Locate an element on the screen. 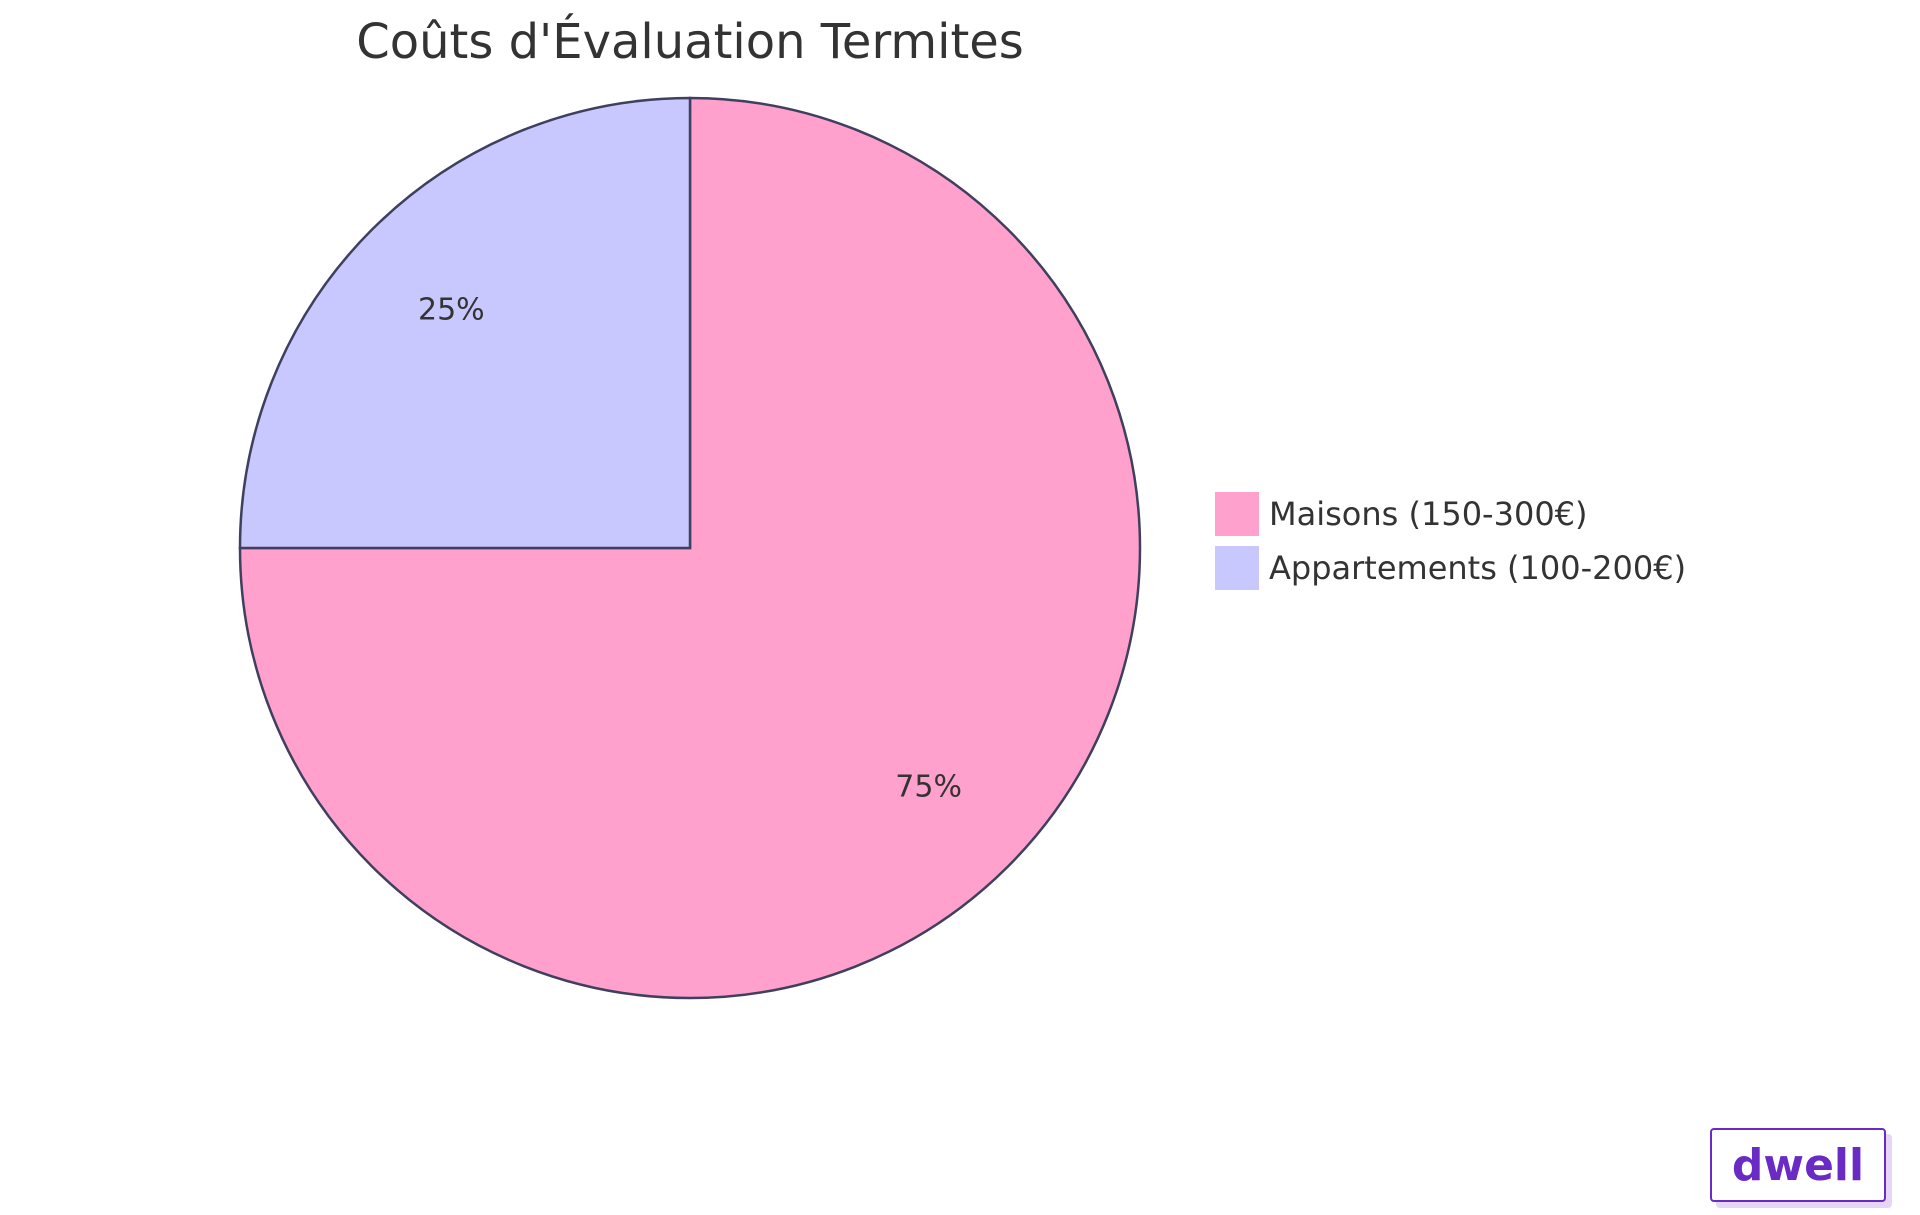  pie-slice-labels: 75% 25% is located at coordinates (690, 548).